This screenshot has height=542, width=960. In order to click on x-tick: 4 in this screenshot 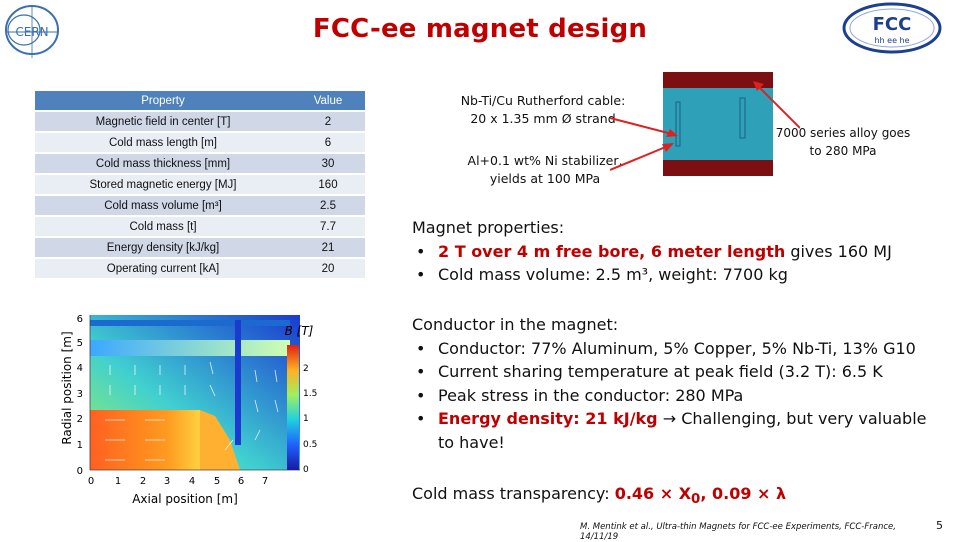, I will do `click(192, 481)`.